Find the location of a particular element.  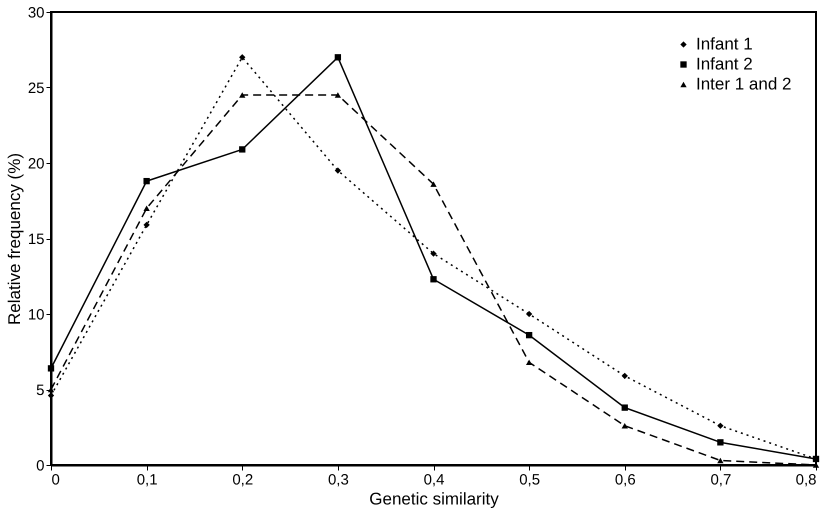

x-tick-label: 0,6 is located at coordinates (625, 480).